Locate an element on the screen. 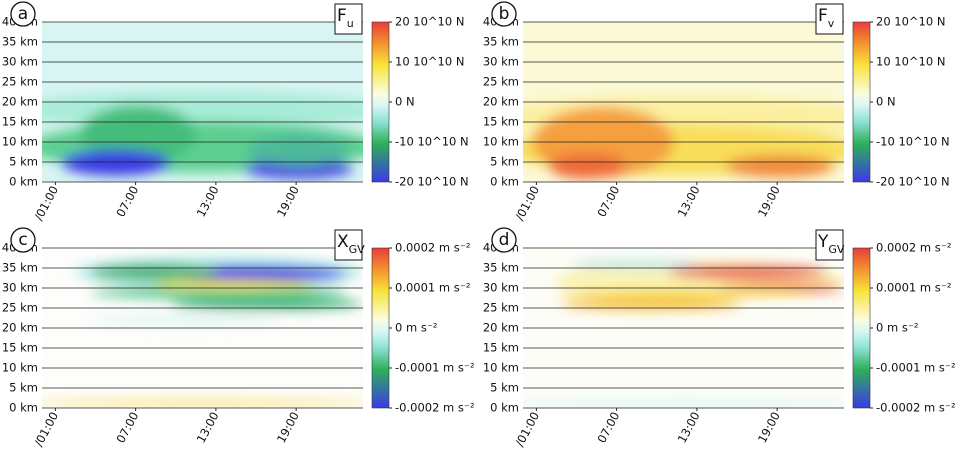 This screenshot has width=962, height=458. title-sub: u is located at coordinates (350, 23).